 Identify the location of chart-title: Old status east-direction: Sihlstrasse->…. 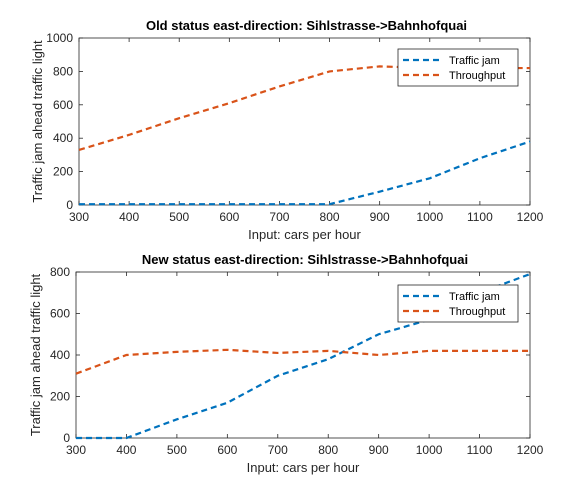
(306, 25).